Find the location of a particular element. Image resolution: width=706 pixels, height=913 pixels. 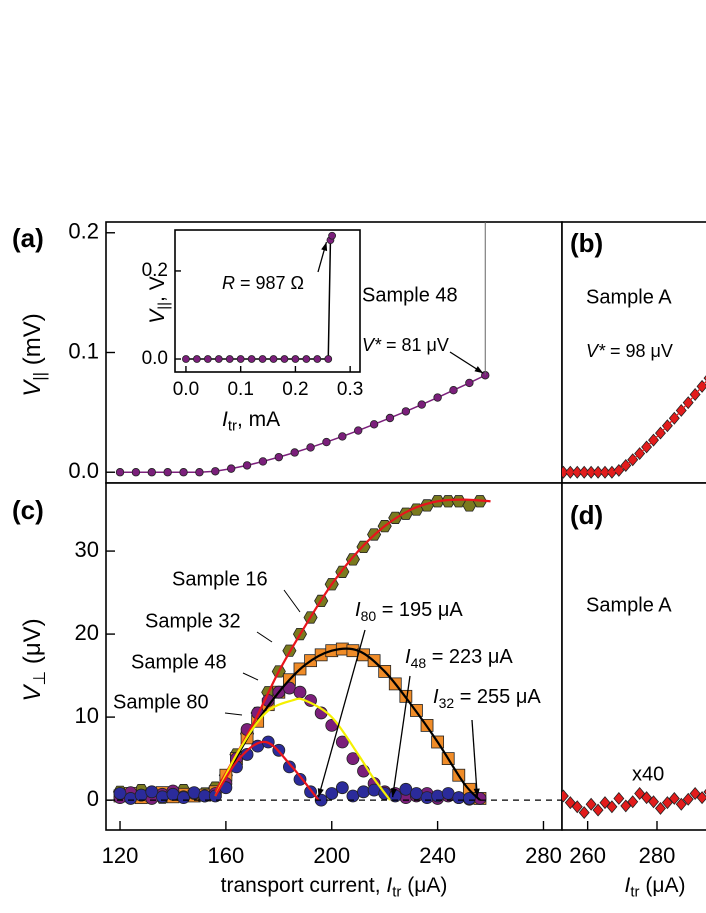

x-tick-label: 200 is located at coordinates (331, 855).